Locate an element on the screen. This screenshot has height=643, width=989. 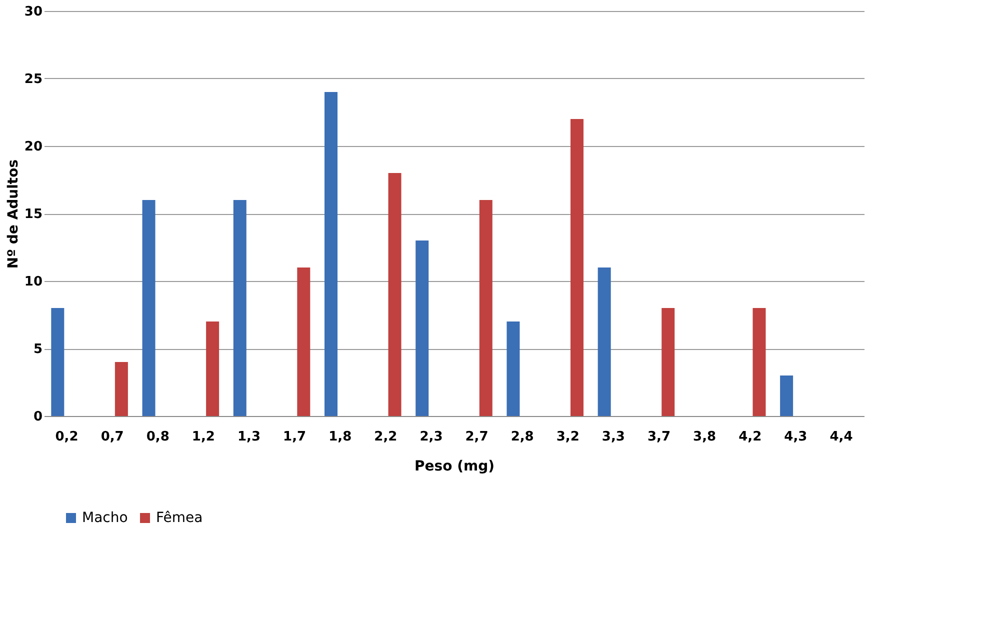
x-tick-label: 2,8 is located at coordinates (522, 437).